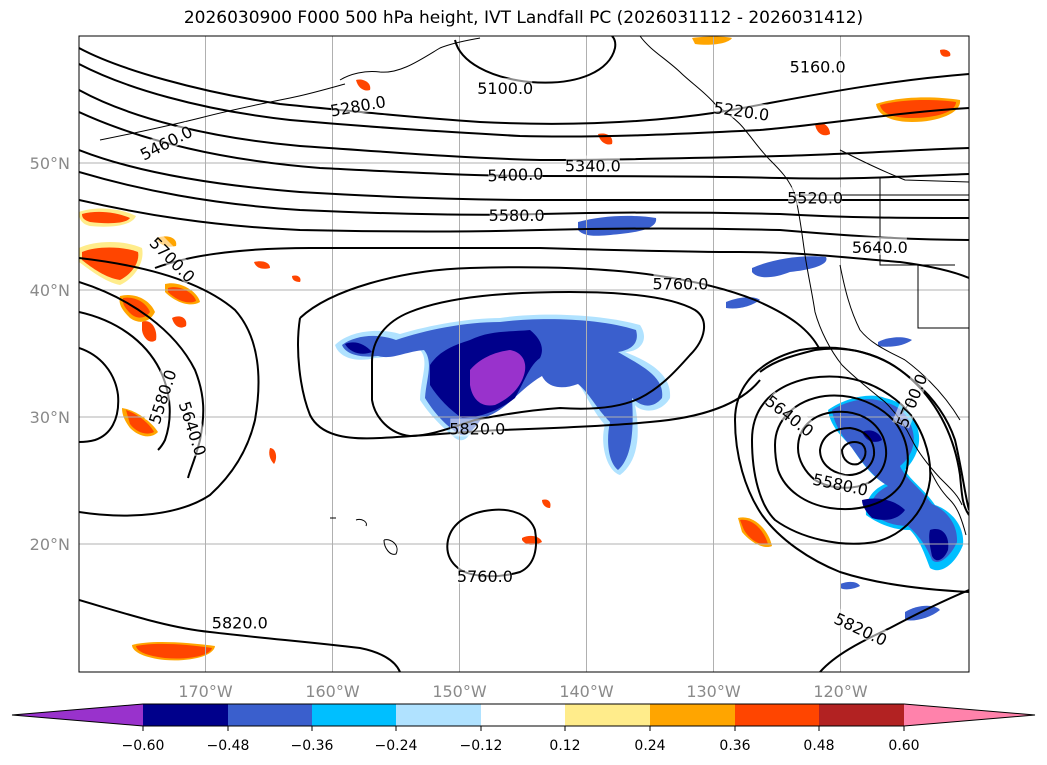  Describe the element at coordinates (564, 746) in the screenshot. I see `colorbar-tick-label: 0.12` at that location.